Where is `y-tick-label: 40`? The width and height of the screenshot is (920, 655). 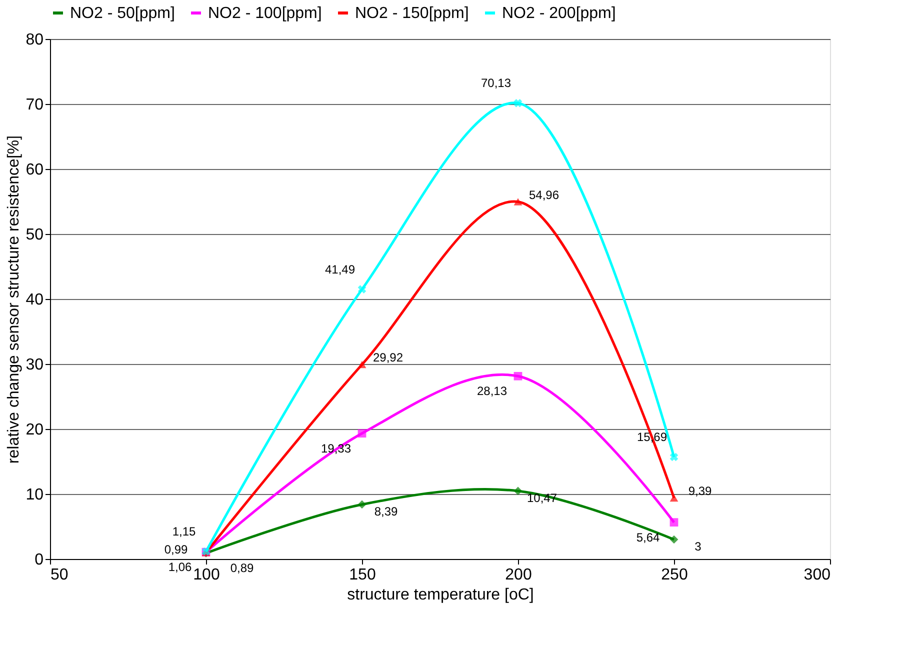
y-tick-label: 40 is located at coordinates (35, 300).